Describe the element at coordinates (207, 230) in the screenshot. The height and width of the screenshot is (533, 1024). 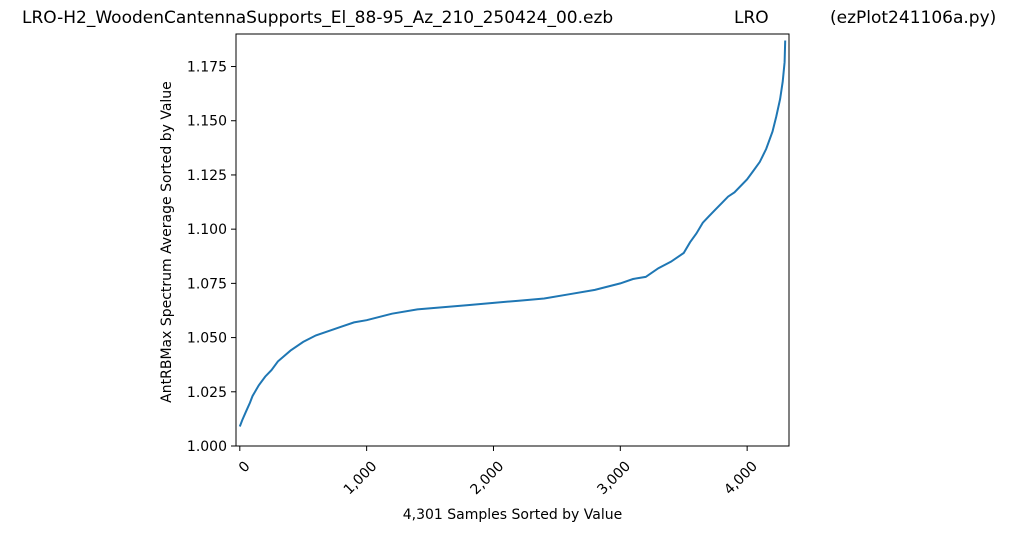
I see `y-tick-label: 1.100` at that location.